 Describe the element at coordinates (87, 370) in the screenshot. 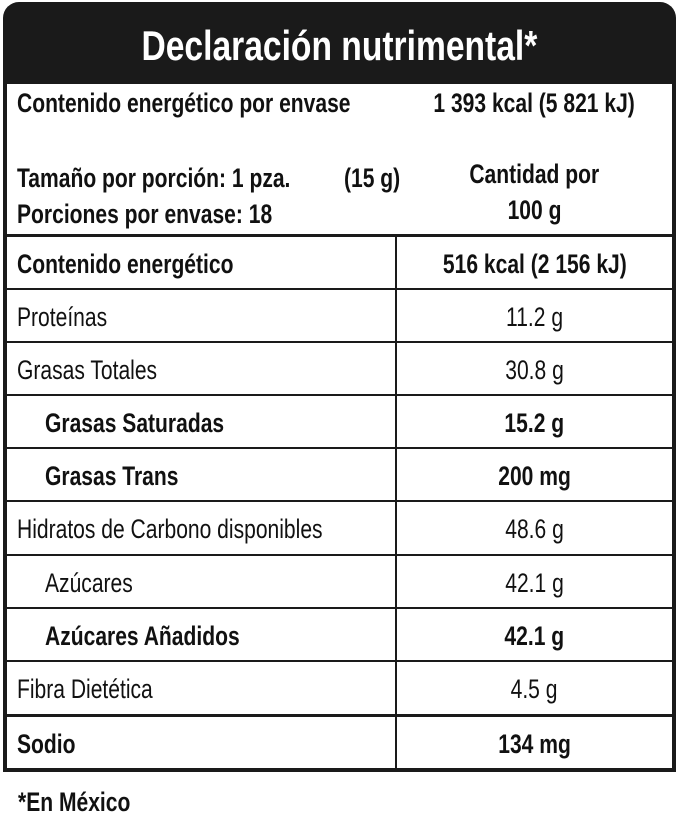

I see `row-label: Grasas Totales` at that location.